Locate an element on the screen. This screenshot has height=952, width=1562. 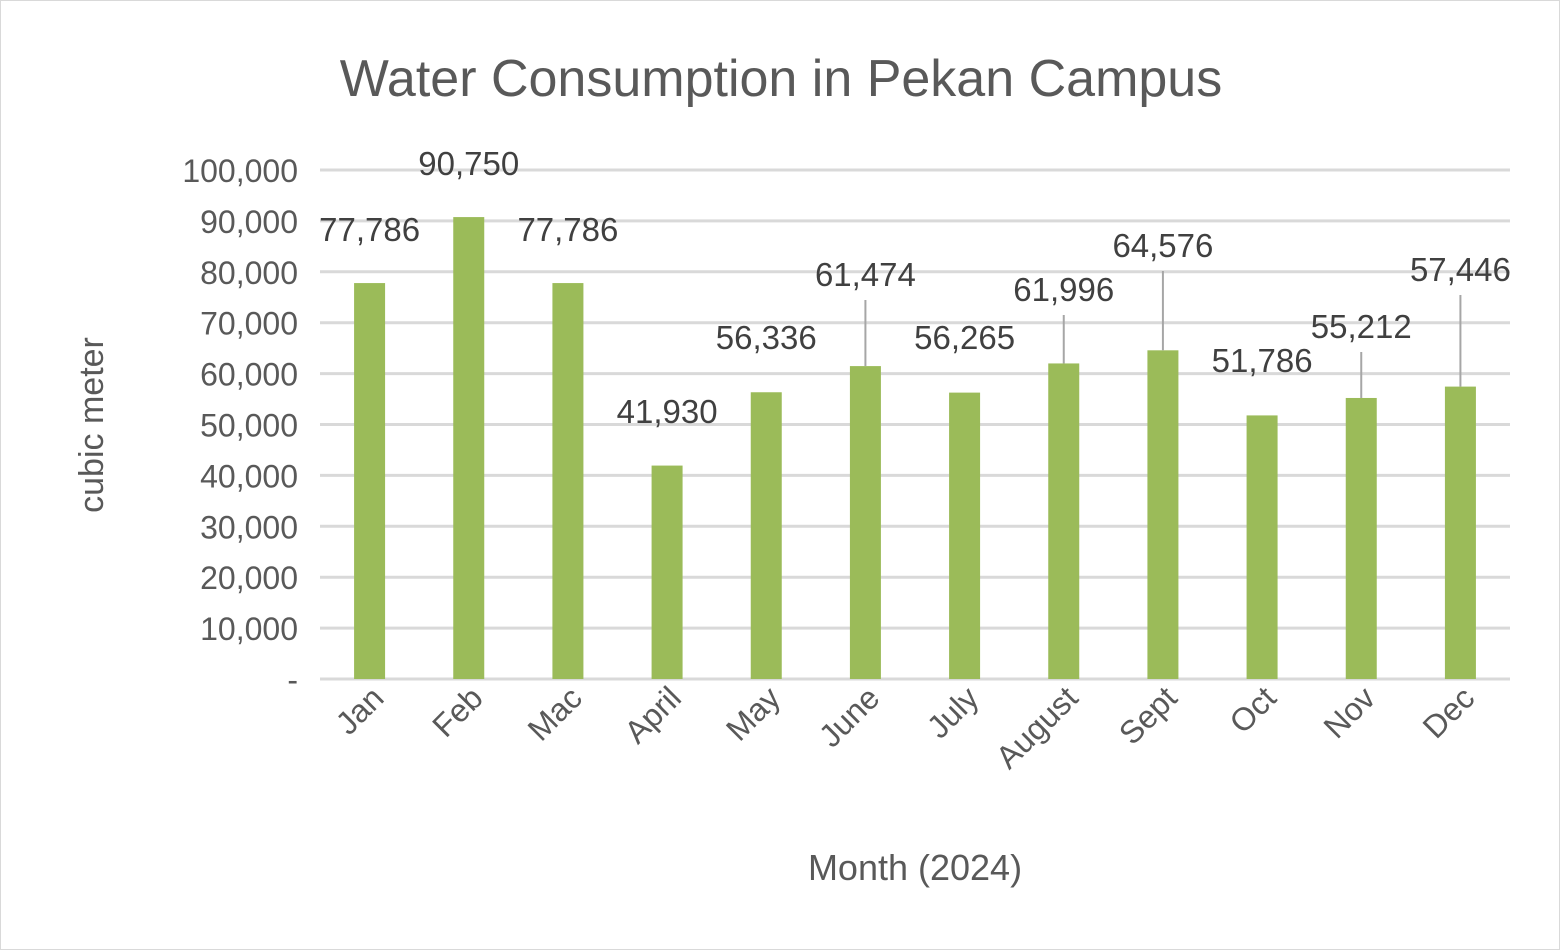
x-tick-label: Nov is located at coordinates (1350, 712).